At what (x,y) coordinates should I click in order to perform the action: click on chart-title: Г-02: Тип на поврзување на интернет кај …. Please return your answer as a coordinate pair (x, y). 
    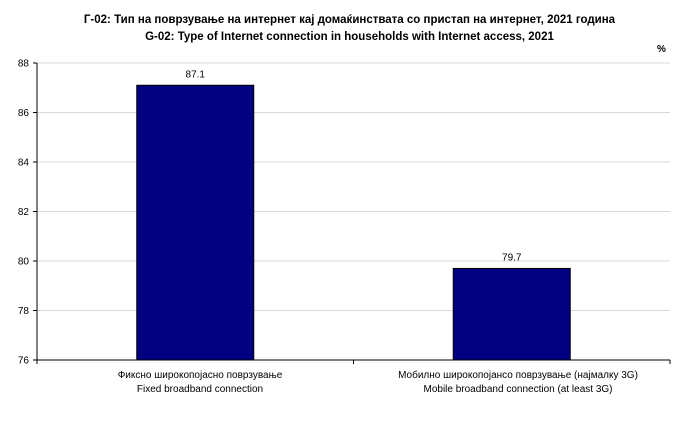
    Looking at the image, I should click on (349, 20).